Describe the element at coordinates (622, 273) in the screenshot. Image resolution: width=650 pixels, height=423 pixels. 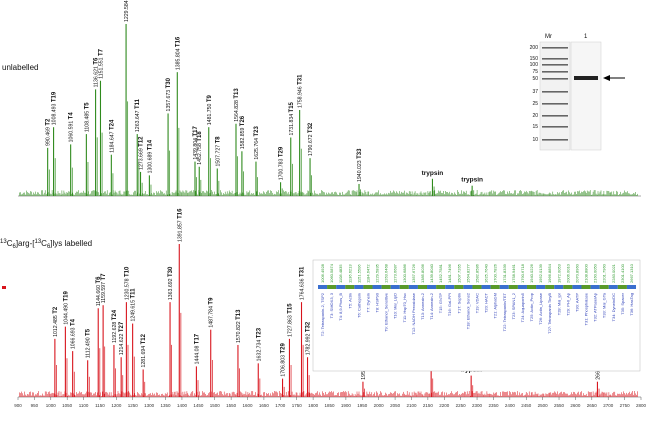
I see `legend-mz-group-33: 2301.4100` at that location.